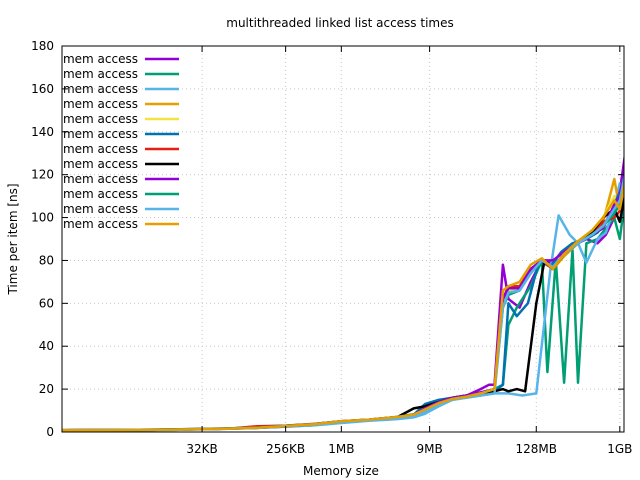  I want to click on x-tick-label: 128MB, so click(537, 449).